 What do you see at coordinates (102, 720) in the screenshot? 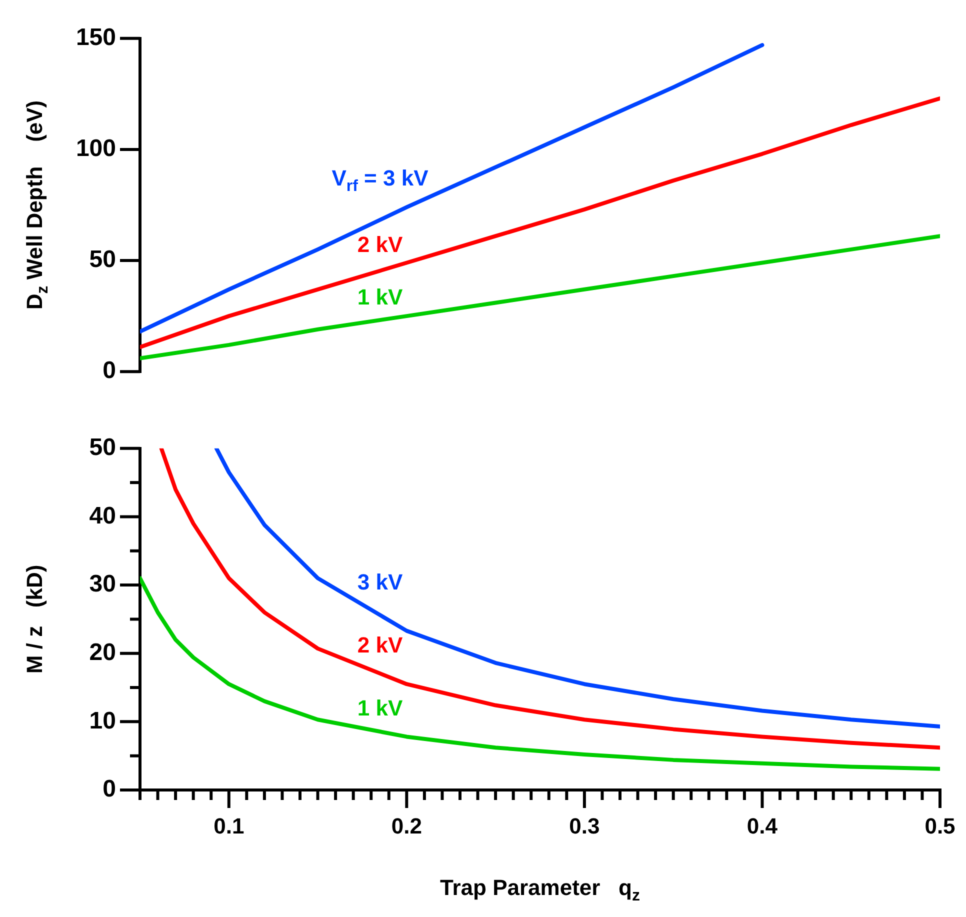
I see `y-tick-label: 10` at bounding box center [102, 720].